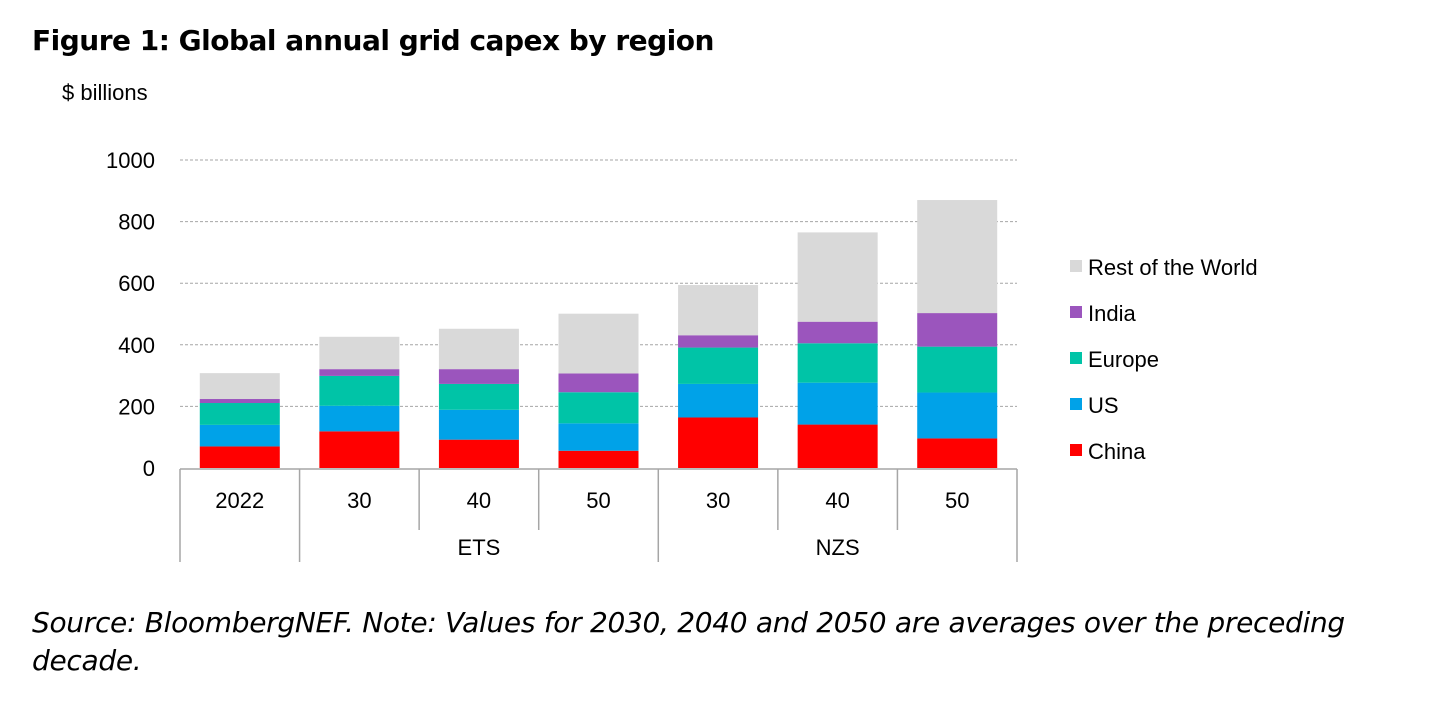  I want to click on y-tick-label: 1000, so click(130, 160).